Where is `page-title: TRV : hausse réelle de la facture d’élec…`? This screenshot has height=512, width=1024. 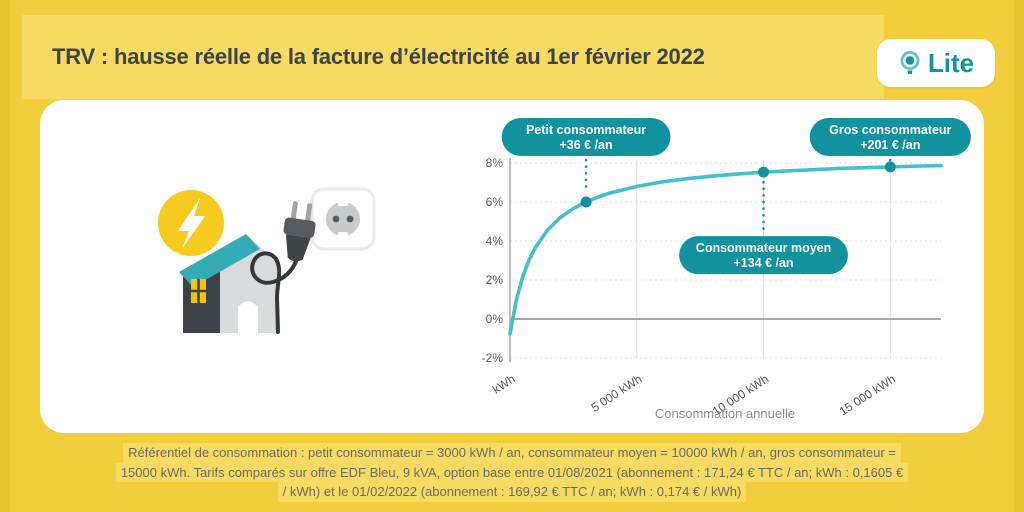 page-title: TRV : hausse réelle de la facture d’élec… is located at coordinates (378, 56).